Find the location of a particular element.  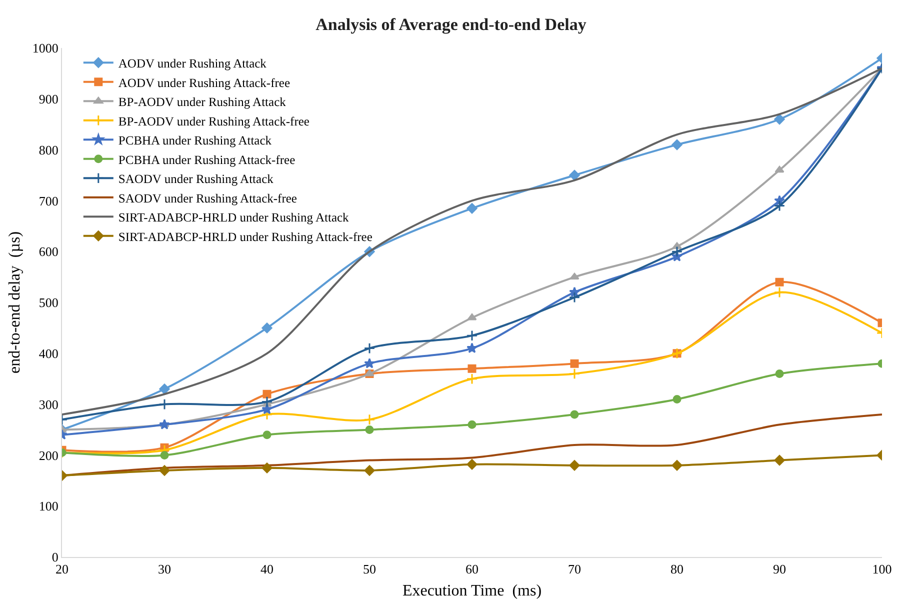

x-axis-title: Execution Time (ms) is located at coordinates (472, 591).